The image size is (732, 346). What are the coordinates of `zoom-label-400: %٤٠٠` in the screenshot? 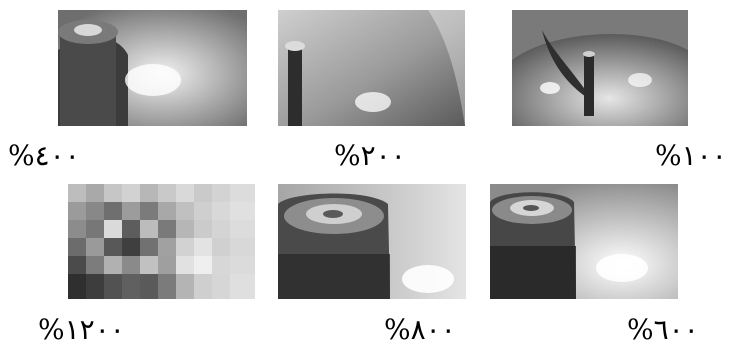 It's located at (44, 155).